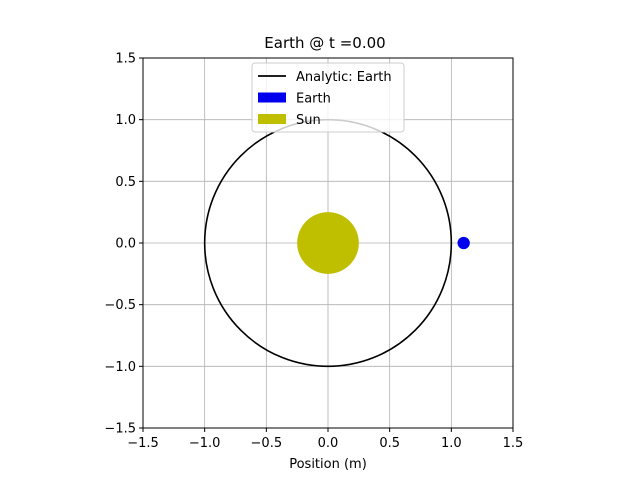 The width and height of the screenshot is (640, 485). I want to click on body-sun, so click(328, 243).